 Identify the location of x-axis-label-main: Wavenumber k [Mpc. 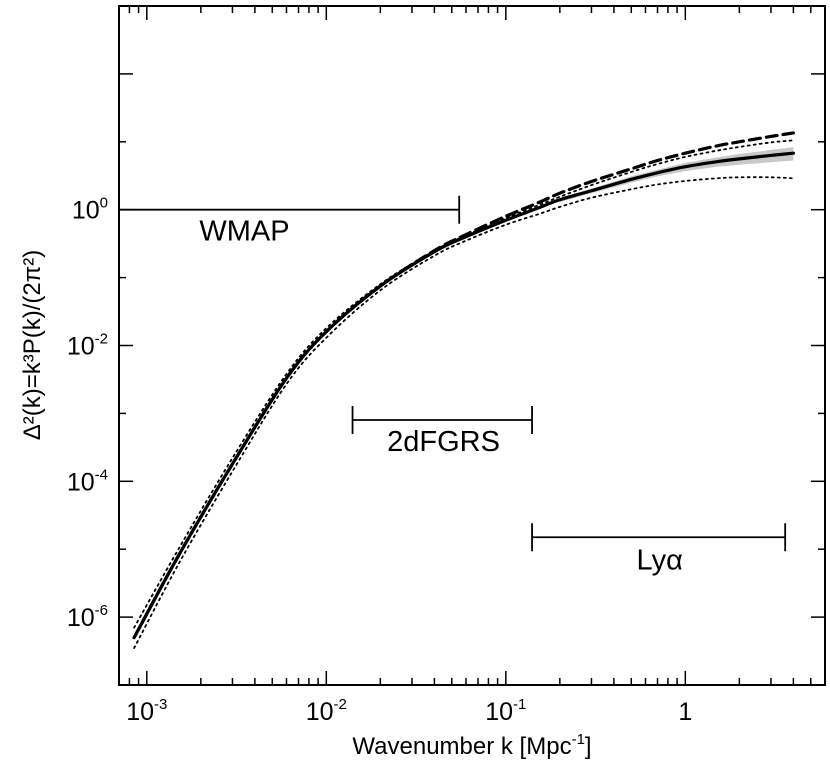
(461, 746).